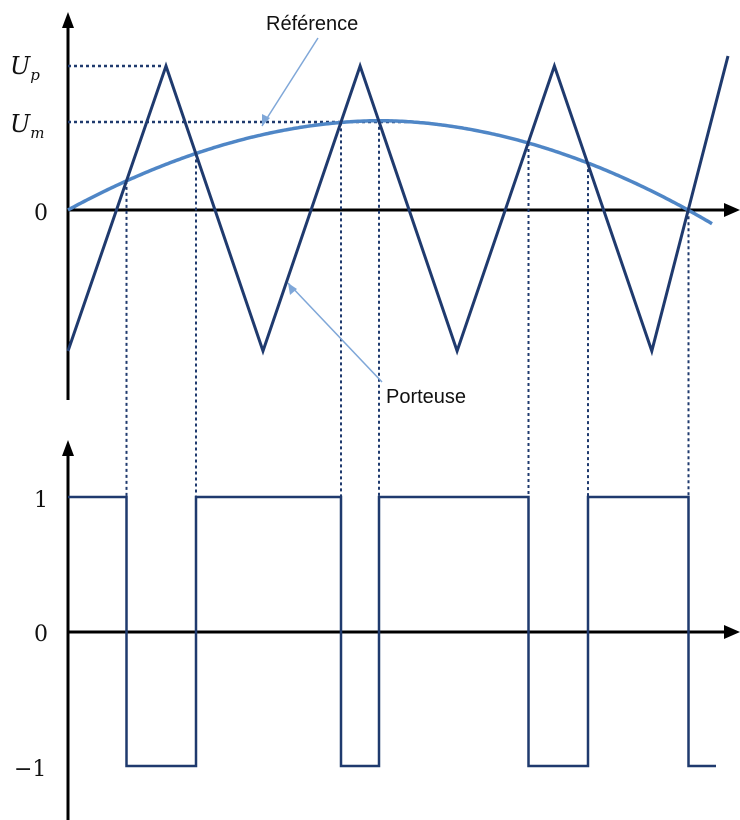 This screenshot has height=820, width=740. Describe the element at coordinates (27, 126) in the screenshot. I see `um-label: Um` at that location.